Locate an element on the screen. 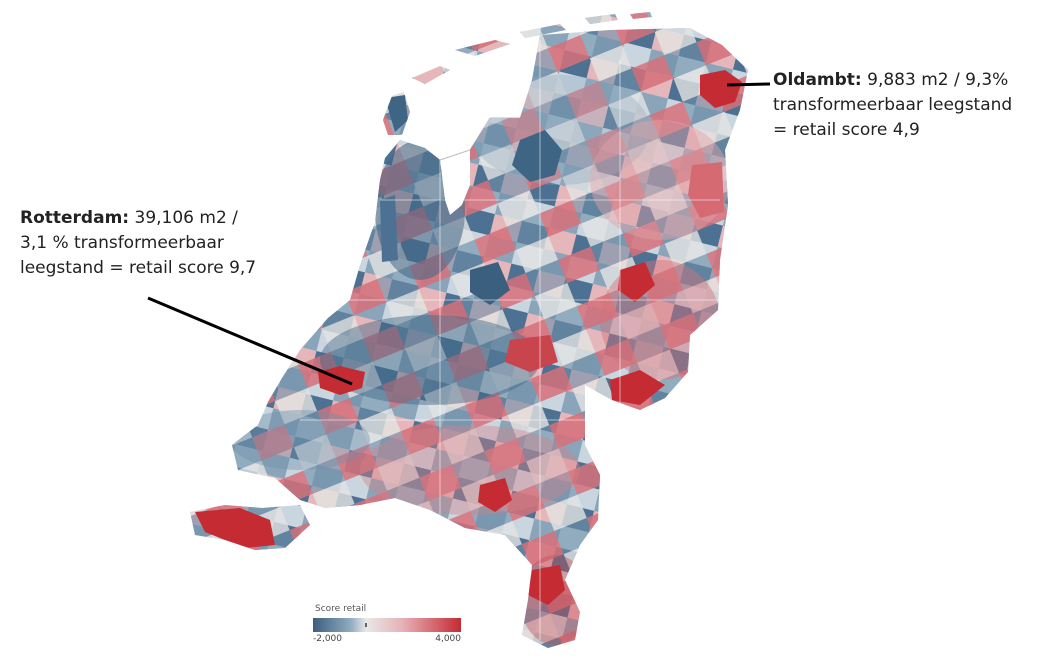 The height and width of the screenshot is (666, 1050). rotterdam-line1: 39,106 m2 / is located at coordinates (186, 218).